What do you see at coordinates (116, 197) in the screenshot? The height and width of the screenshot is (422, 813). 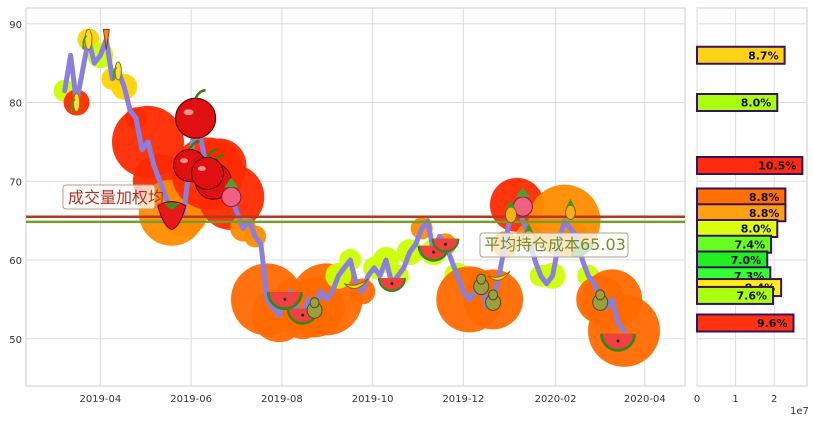 I see `annotation-vwap: 成交量加权均` at bounding box center [116, 197].